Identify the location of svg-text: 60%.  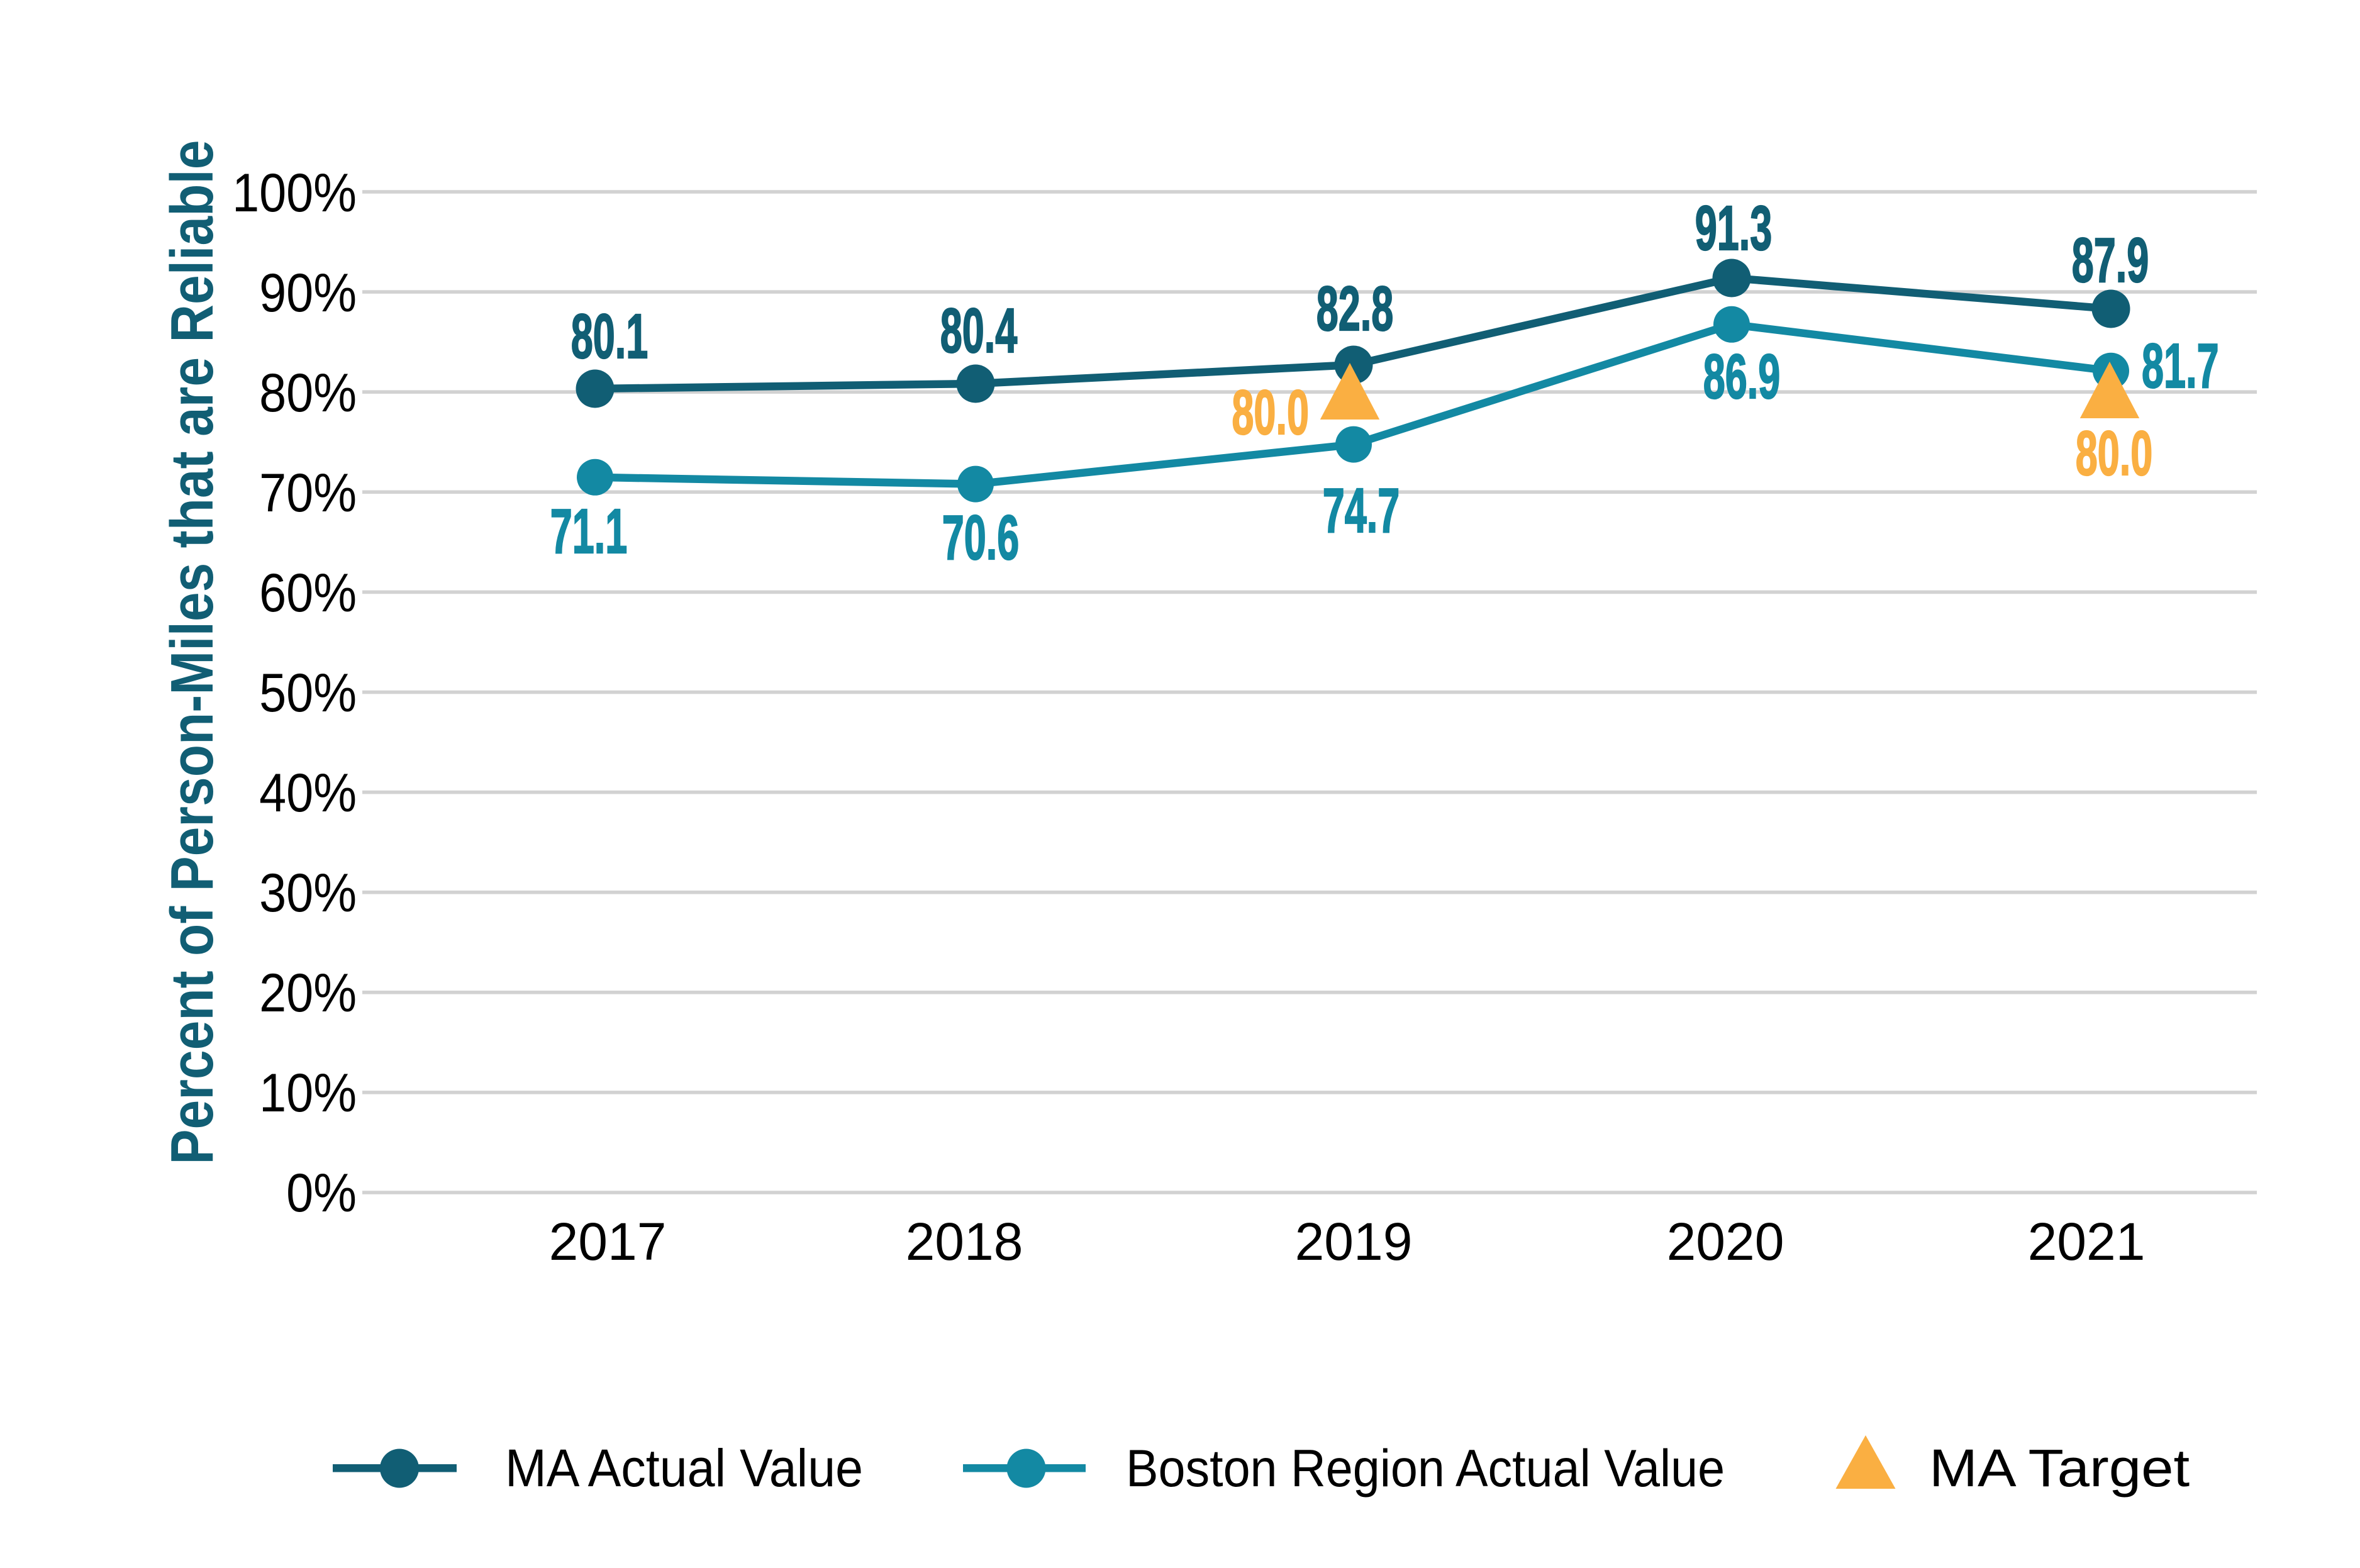
(308, 593).